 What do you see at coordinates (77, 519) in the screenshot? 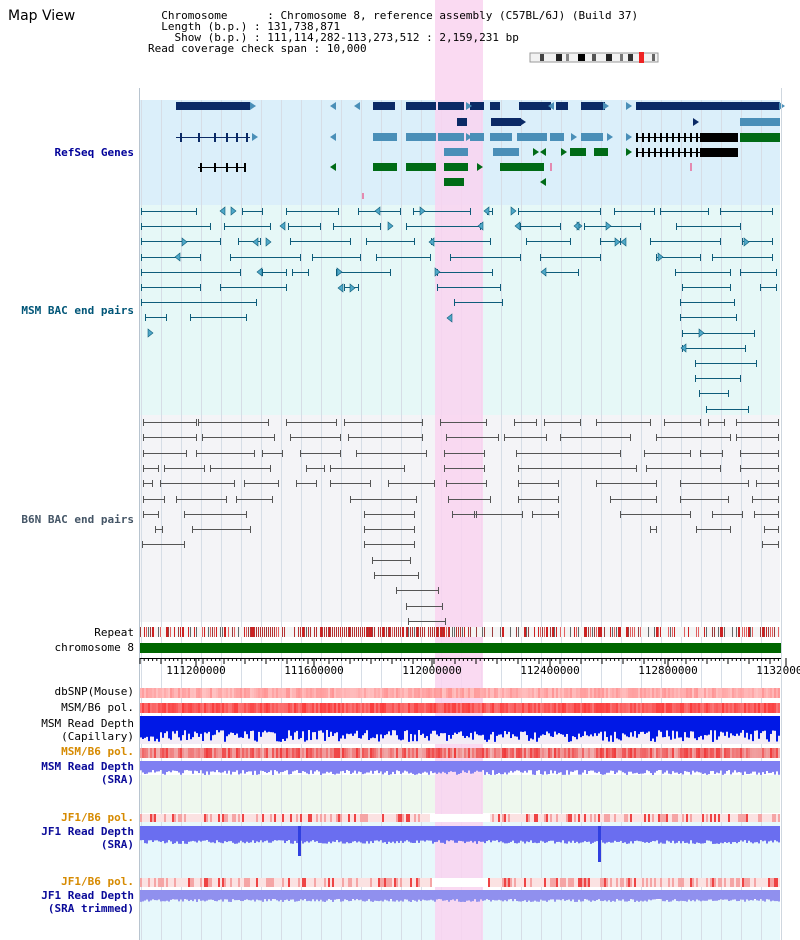
I see `track-label-b6n-bac: B6N BAC end pairs` at bounding box center [77, 519].